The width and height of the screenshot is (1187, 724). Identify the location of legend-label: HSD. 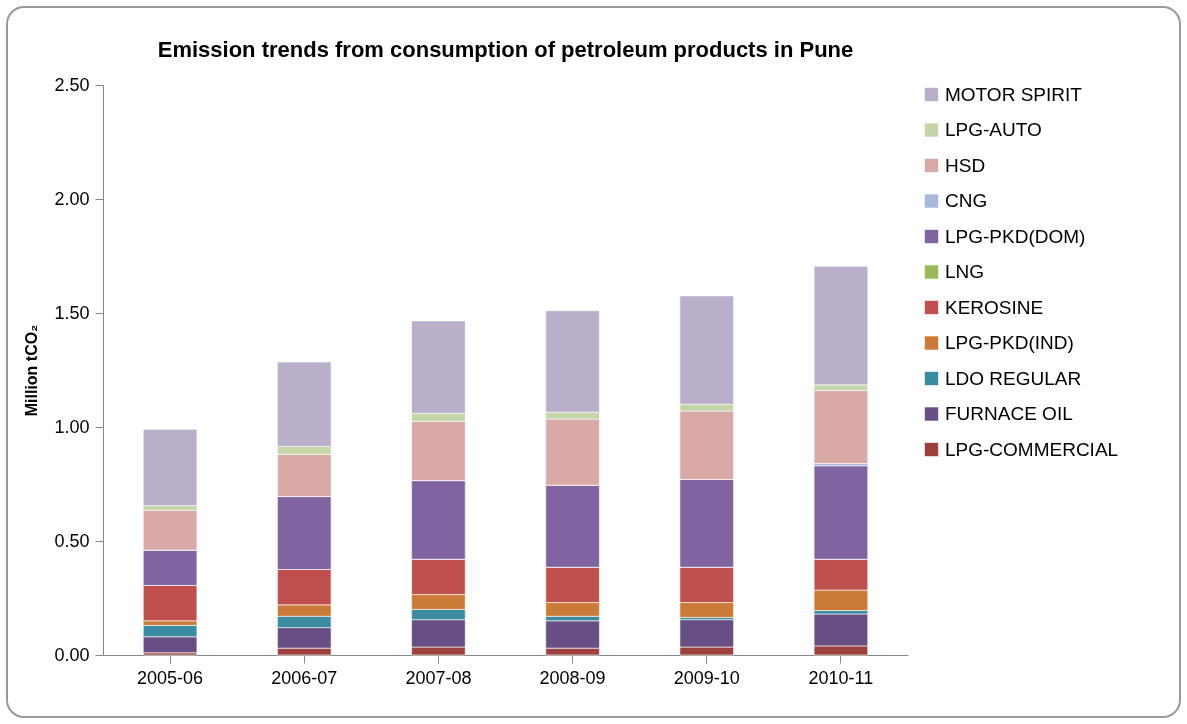
(965, 165).